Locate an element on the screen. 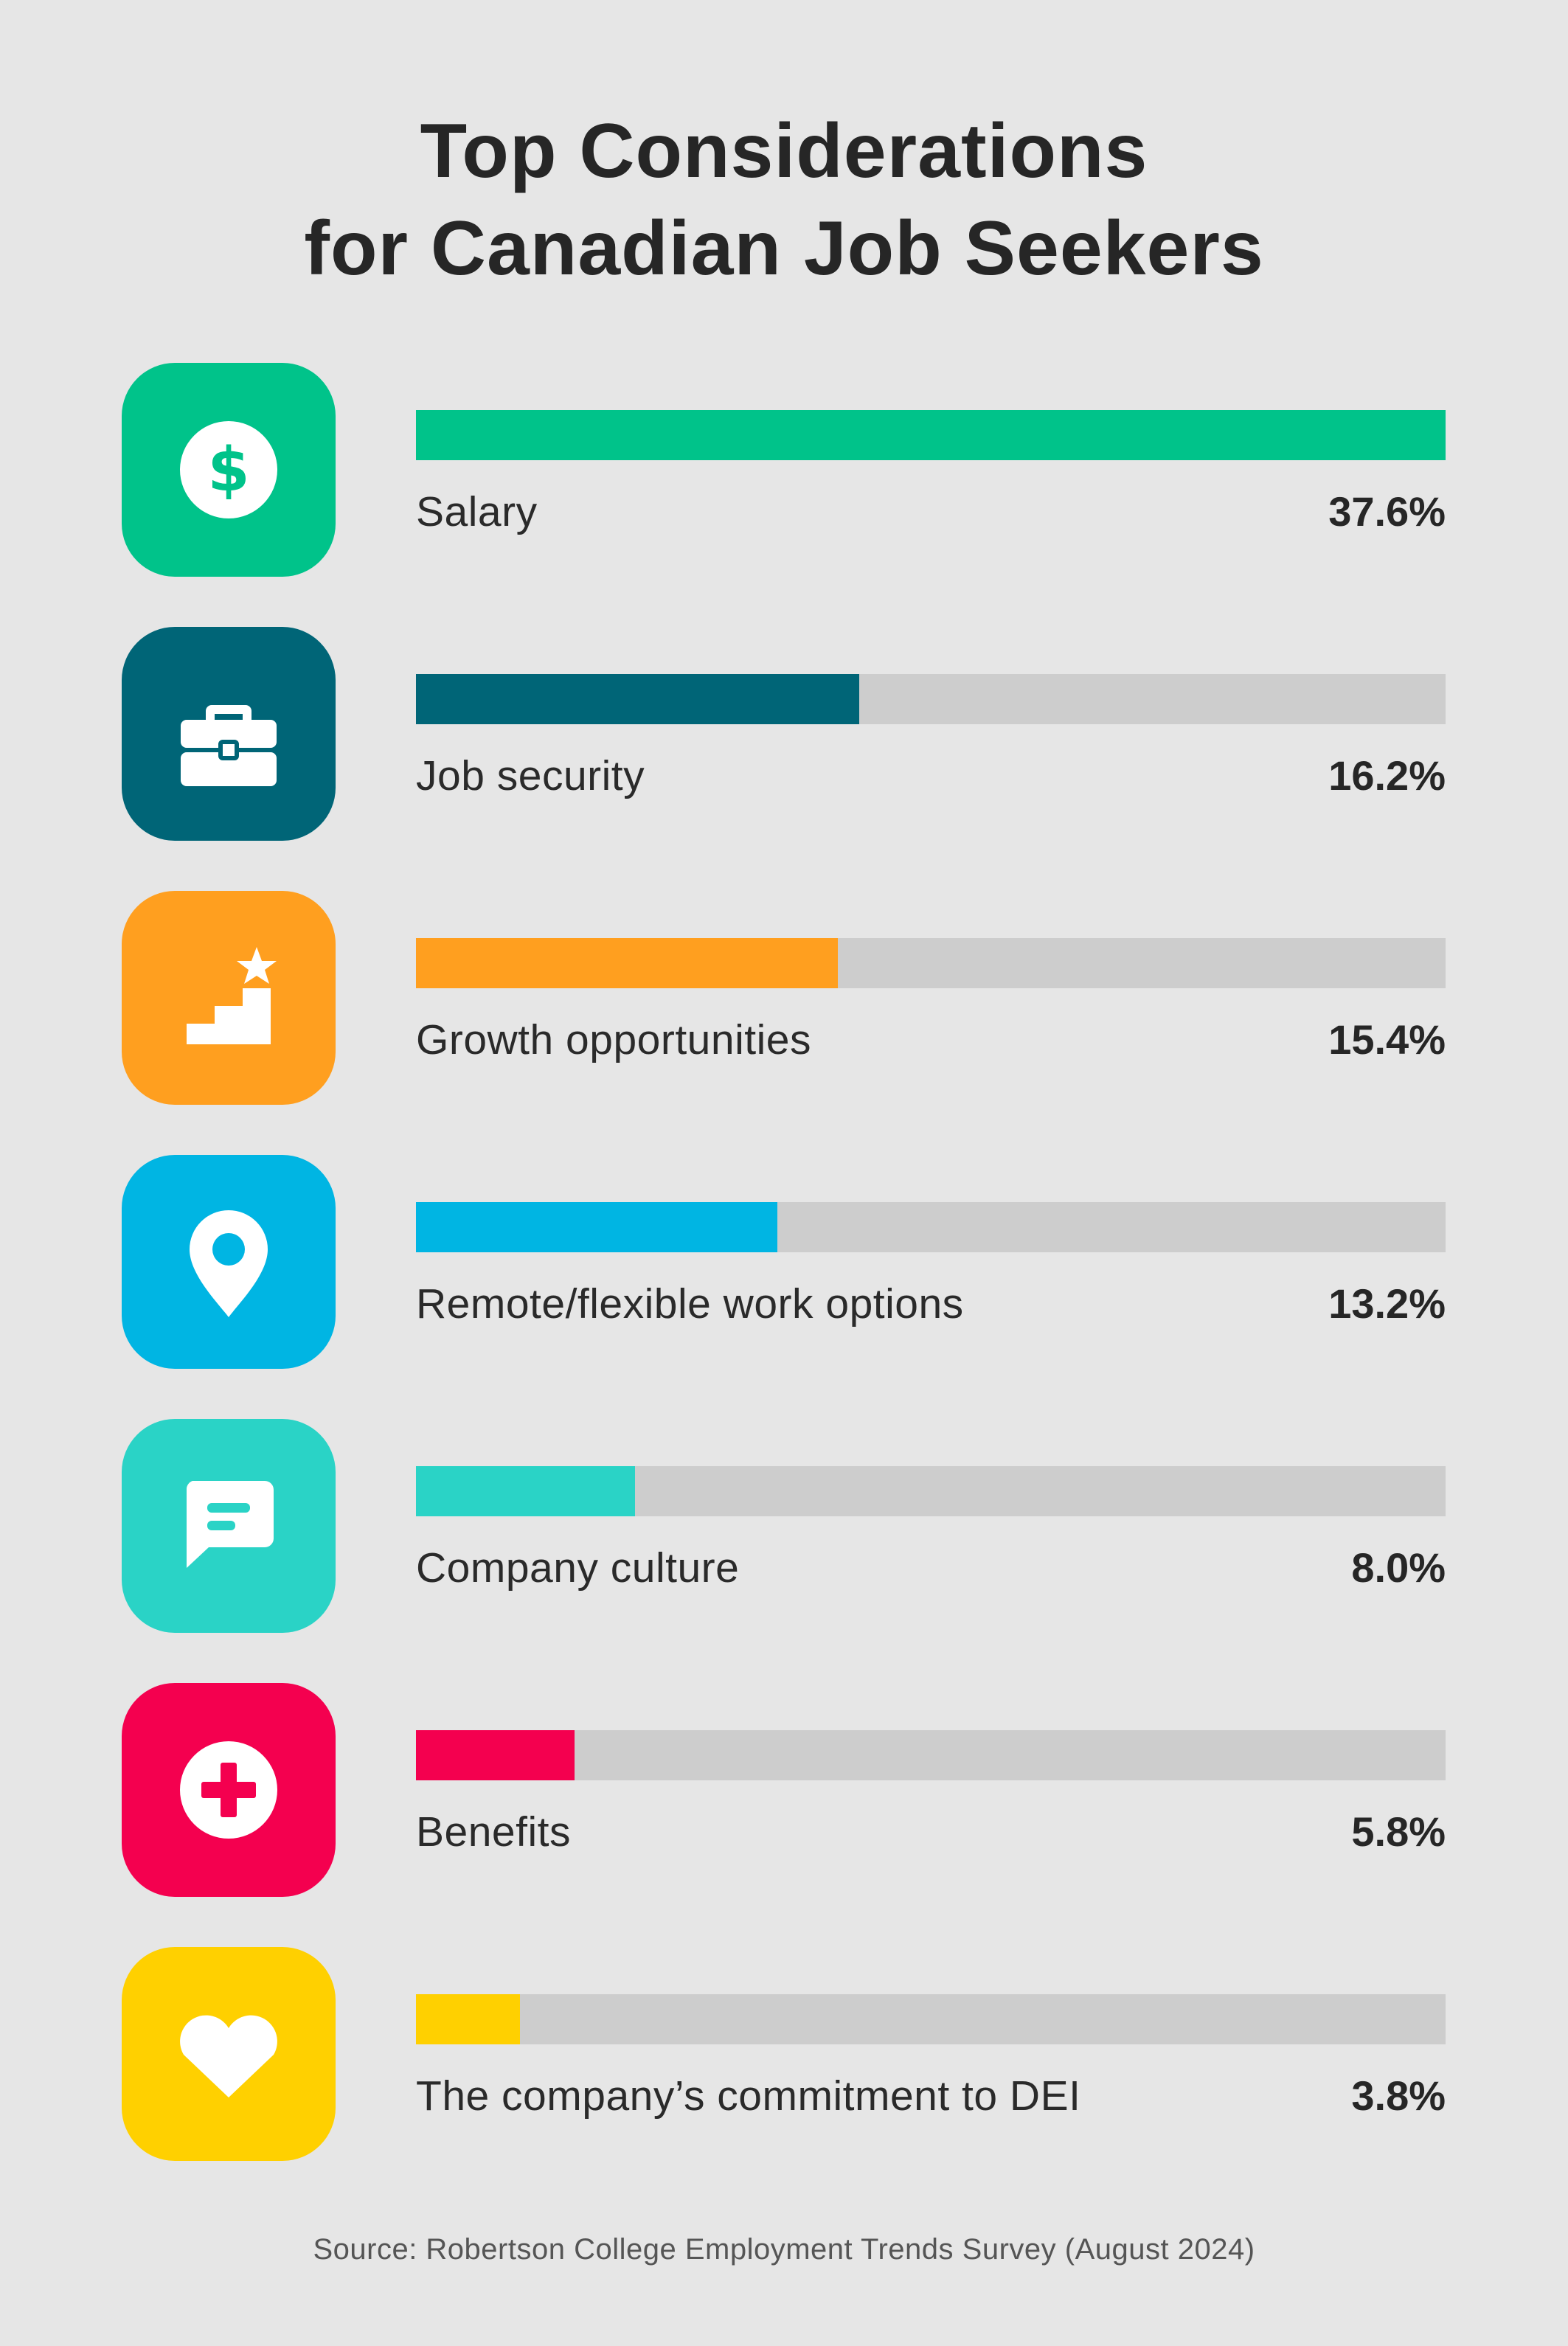  value-label: 5.8% is located at coordinates (1398, 1831).